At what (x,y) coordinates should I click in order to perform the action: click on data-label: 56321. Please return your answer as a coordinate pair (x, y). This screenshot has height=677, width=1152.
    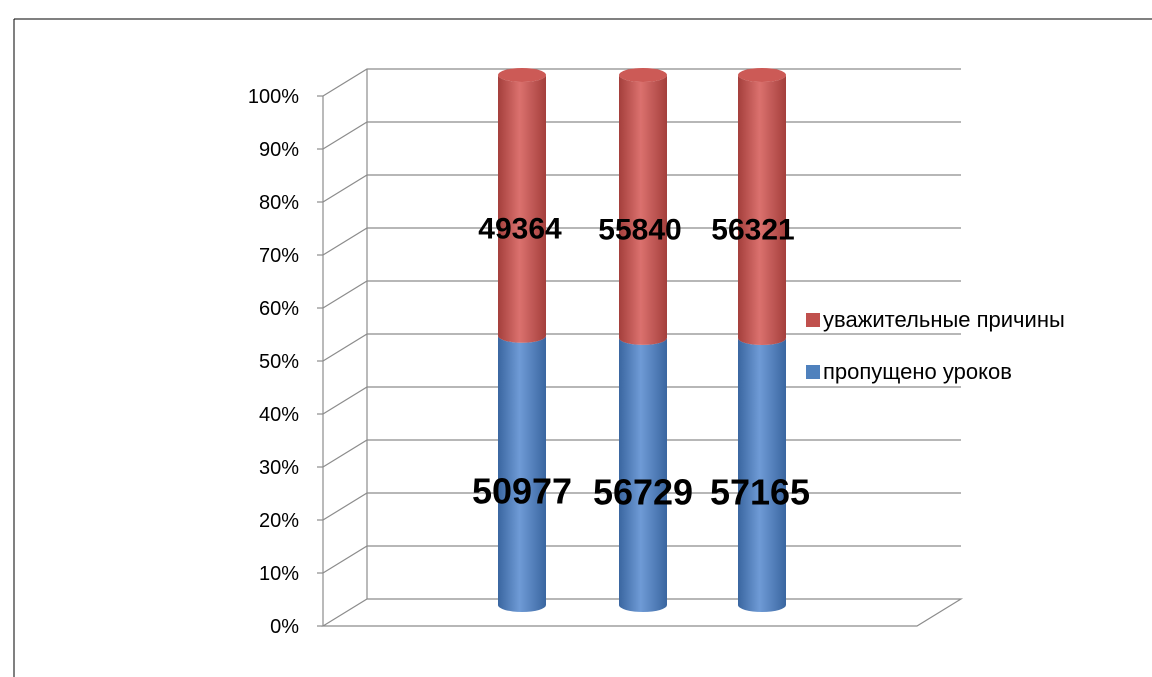
    Looking at the image, I should click on (752, 230).